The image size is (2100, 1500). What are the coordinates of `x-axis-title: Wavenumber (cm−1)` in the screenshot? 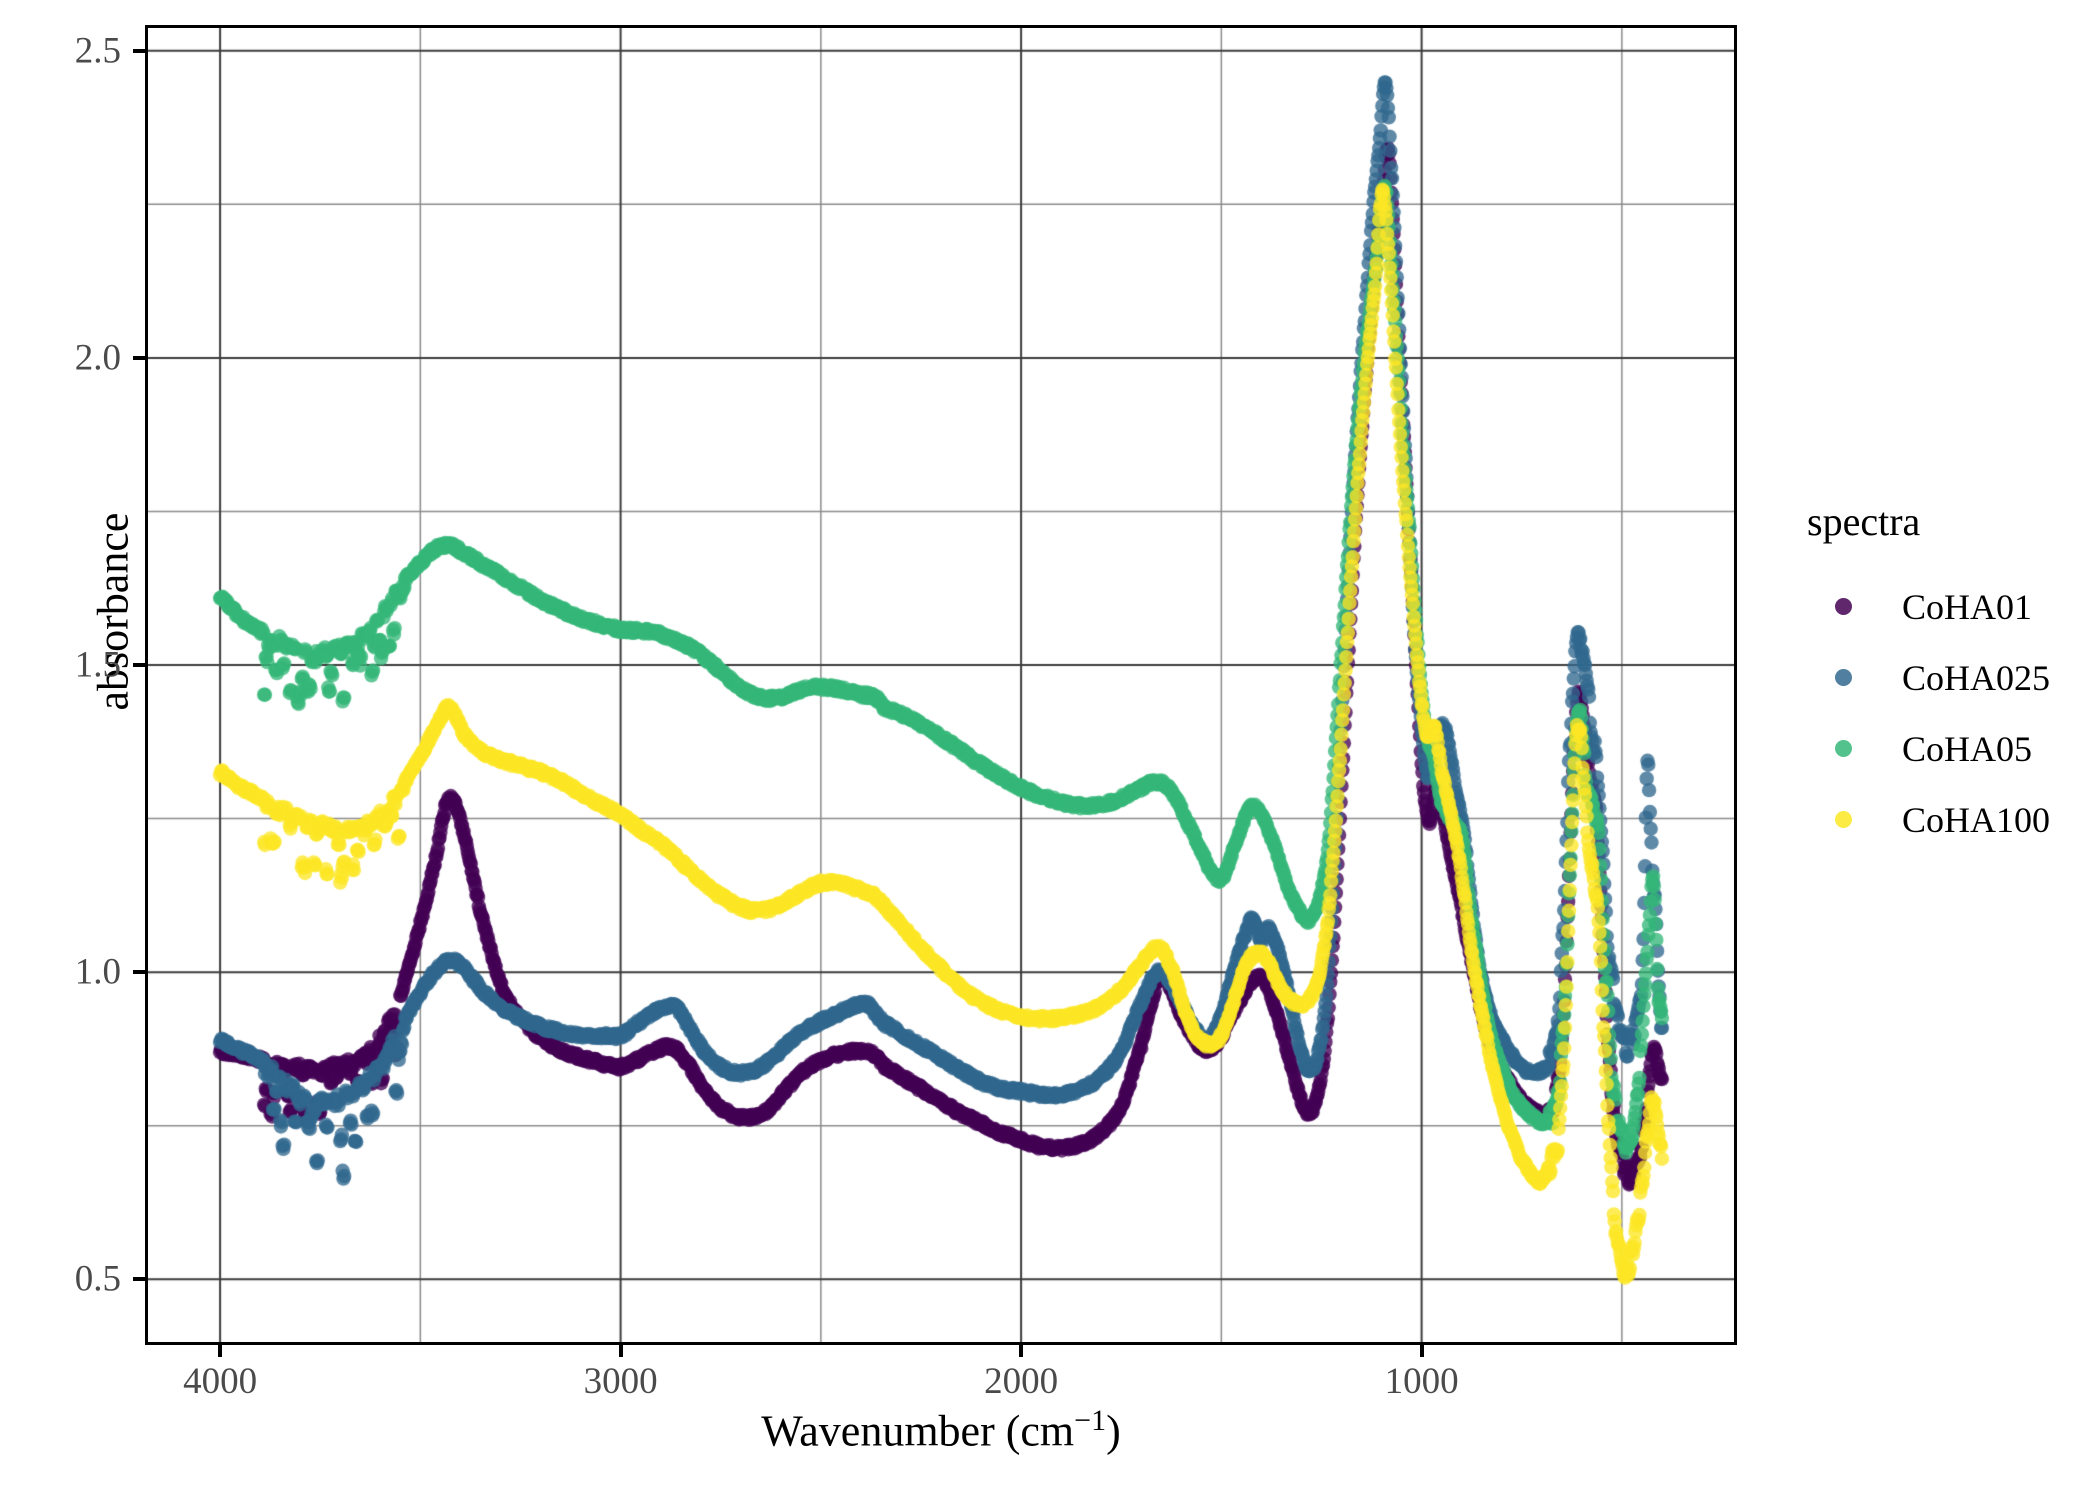 It's located at (940, 1430).